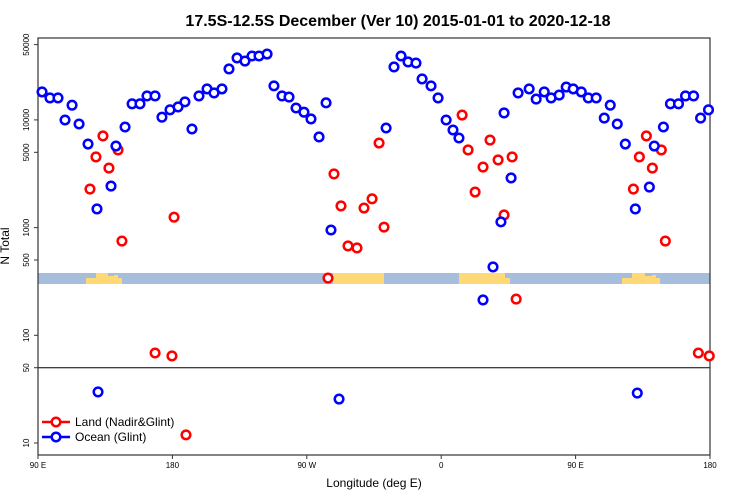  I want to click on map-strip, so click(374, 278).